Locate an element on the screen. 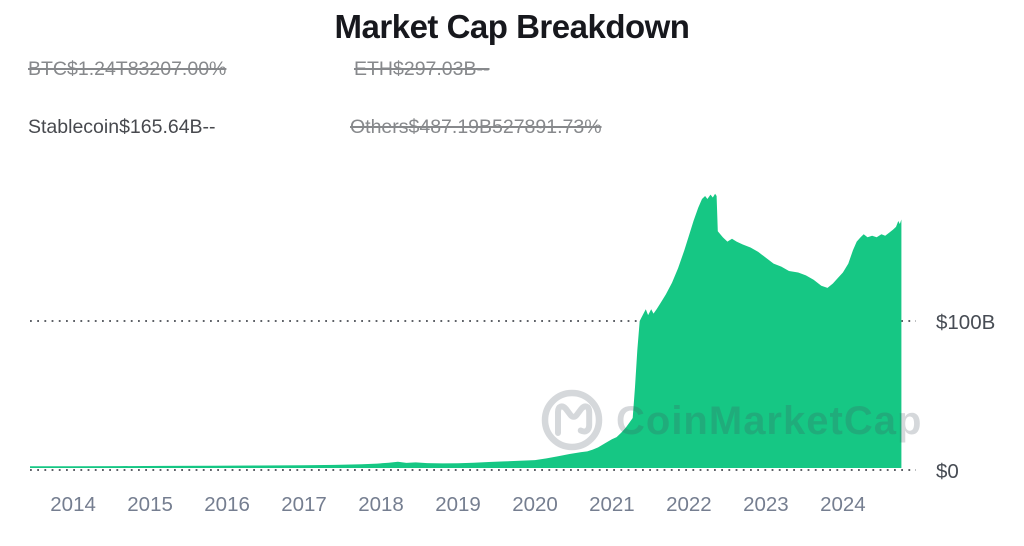  x-tick-2014: 2014 is located at coordinates (73, 504).